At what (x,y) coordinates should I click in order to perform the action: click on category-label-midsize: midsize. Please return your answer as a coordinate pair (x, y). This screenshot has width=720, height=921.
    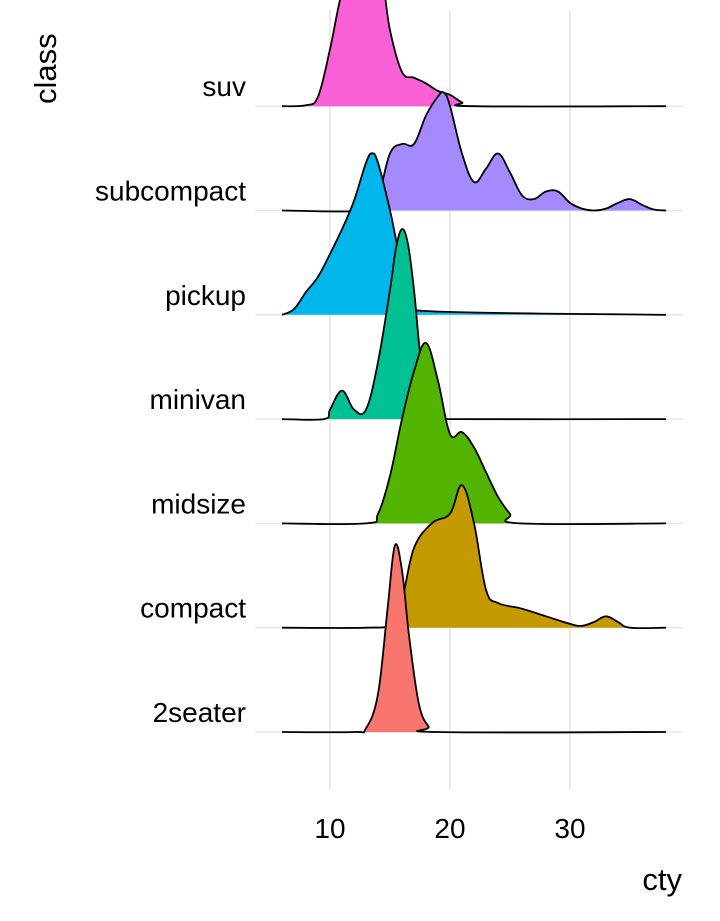
    Looking at the image, I should click on (198, 503).